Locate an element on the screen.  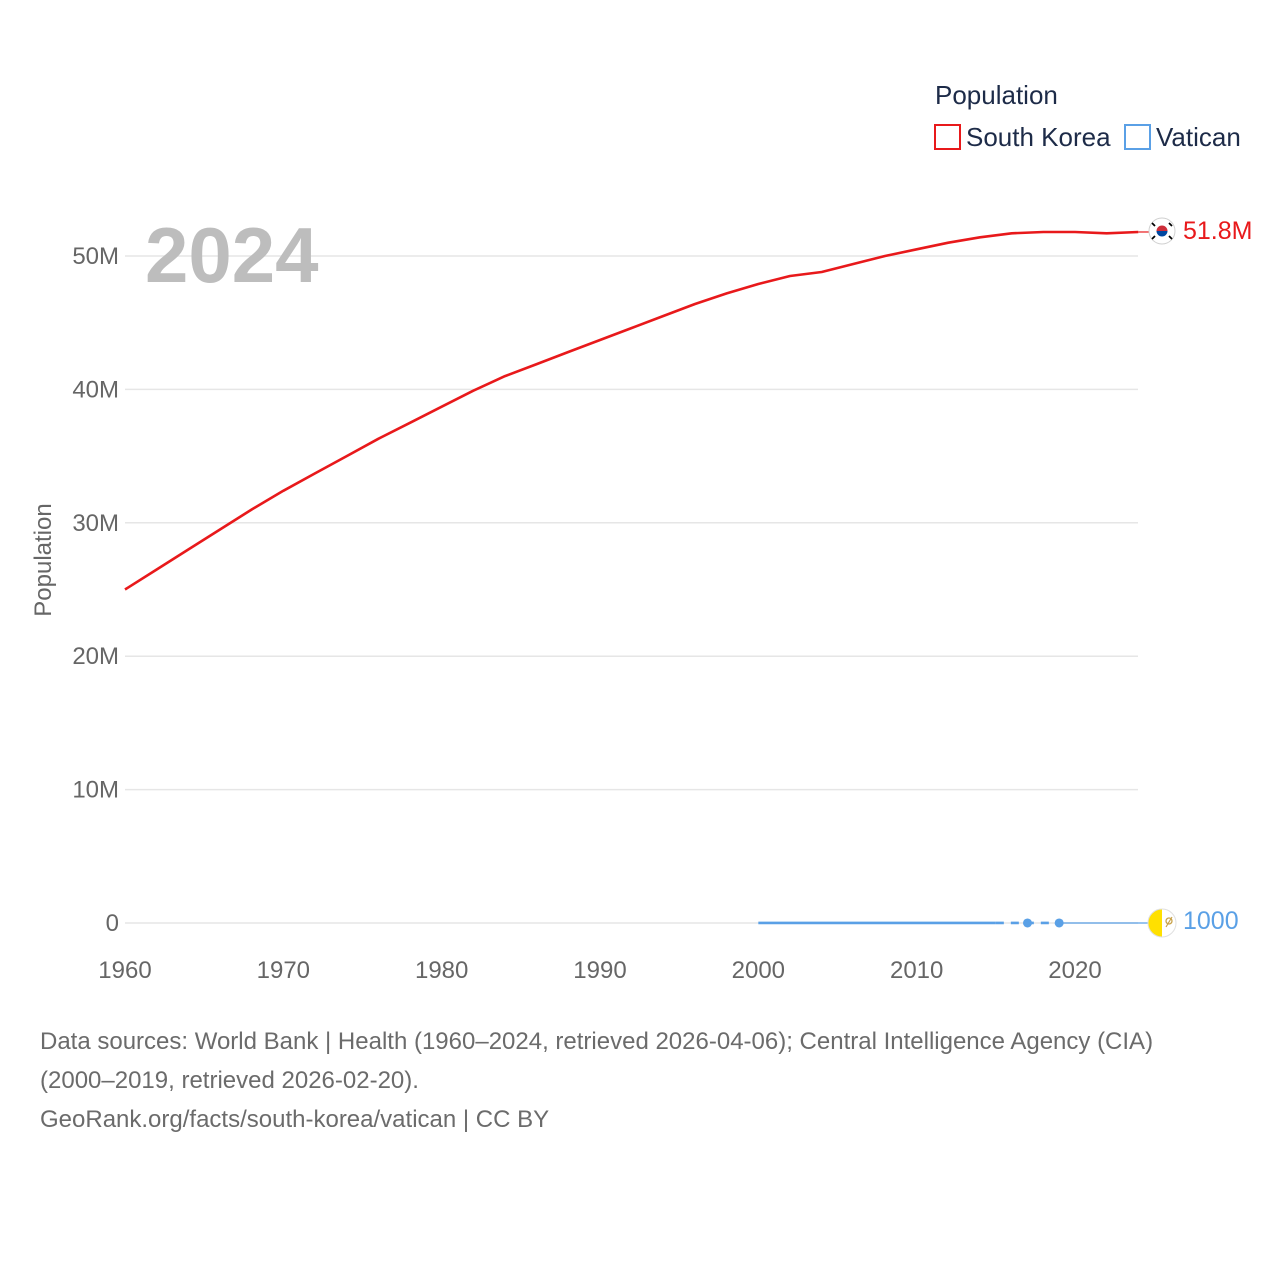
legend-swatch-south-korea is located at coordinates (947, 137).